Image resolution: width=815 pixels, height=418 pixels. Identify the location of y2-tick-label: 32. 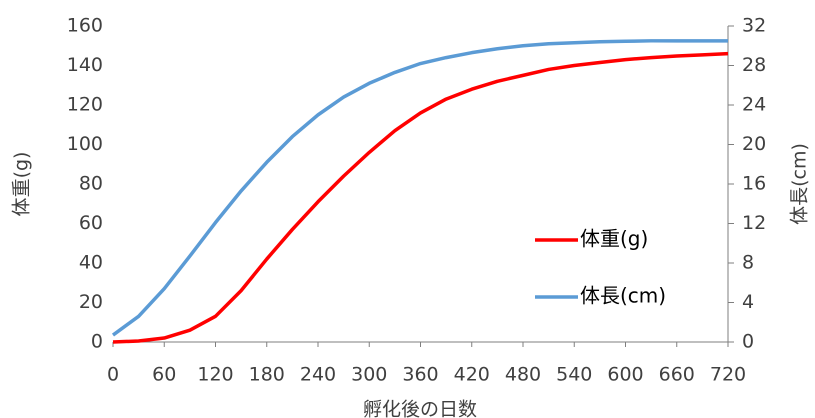
(754, 26).